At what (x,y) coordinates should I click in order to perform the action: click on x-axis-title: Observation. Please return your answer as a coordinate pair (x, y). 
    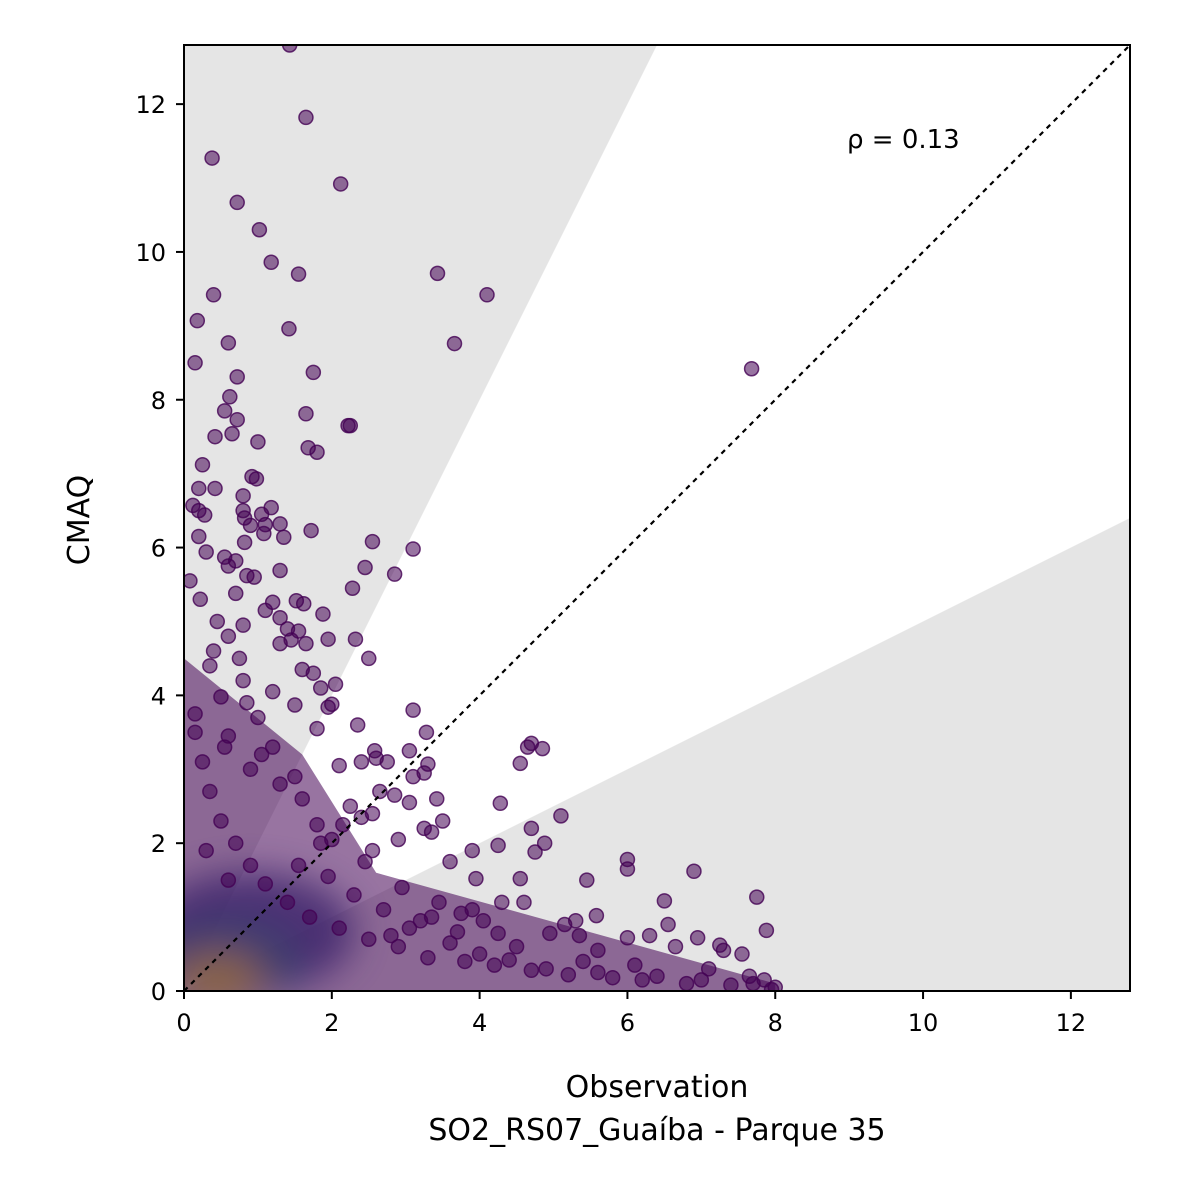
    Looking at the image, I should click on (657, 1087).